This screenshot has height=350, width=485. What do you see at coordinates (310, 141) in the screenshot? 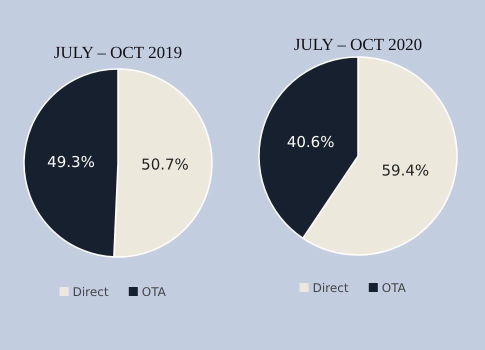
I see `data-label: 40.6%` at bounding box center [310, 141].